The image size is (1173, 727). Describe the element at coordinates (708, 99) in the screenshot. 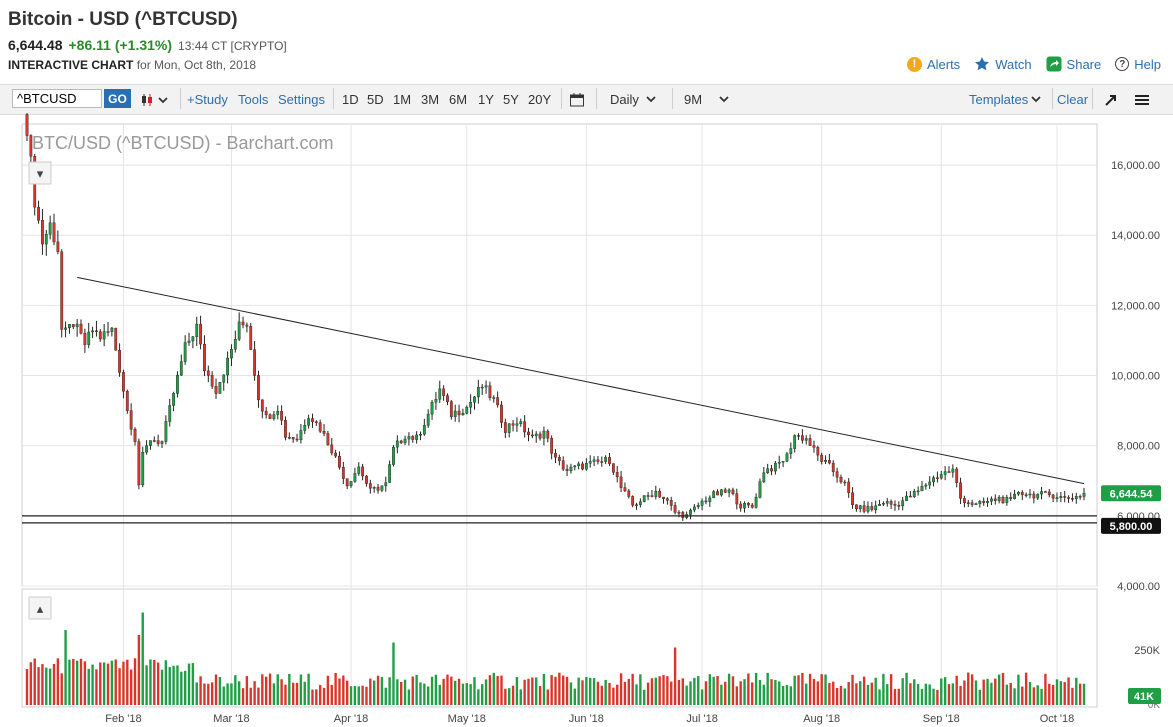

I see `period-dropdown: 9M` at that location.